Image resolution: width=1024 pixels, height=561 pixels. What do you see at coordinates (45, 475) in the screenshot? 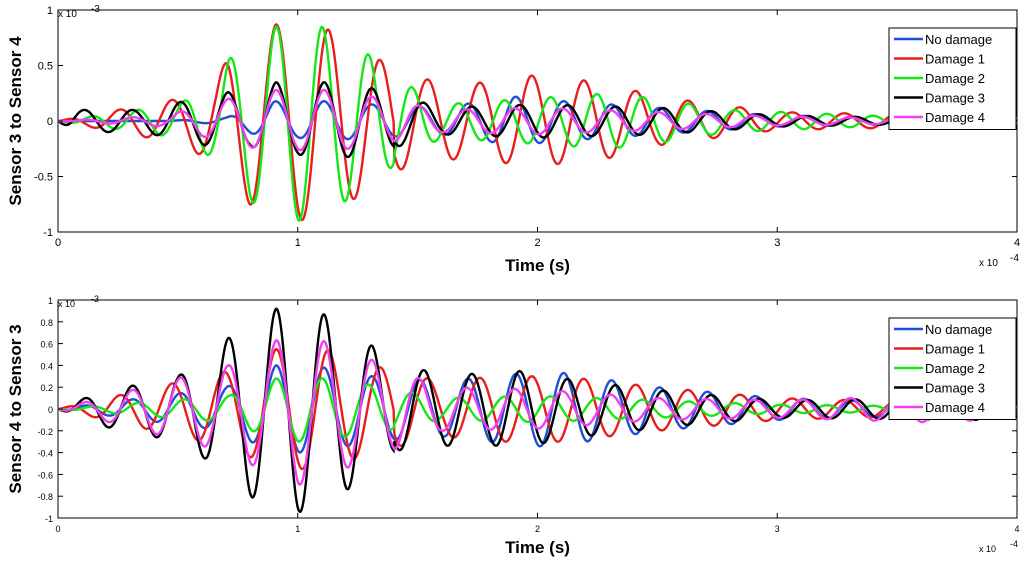
I see `y-tick-label: -0.6` at bounding box center [45, 475].